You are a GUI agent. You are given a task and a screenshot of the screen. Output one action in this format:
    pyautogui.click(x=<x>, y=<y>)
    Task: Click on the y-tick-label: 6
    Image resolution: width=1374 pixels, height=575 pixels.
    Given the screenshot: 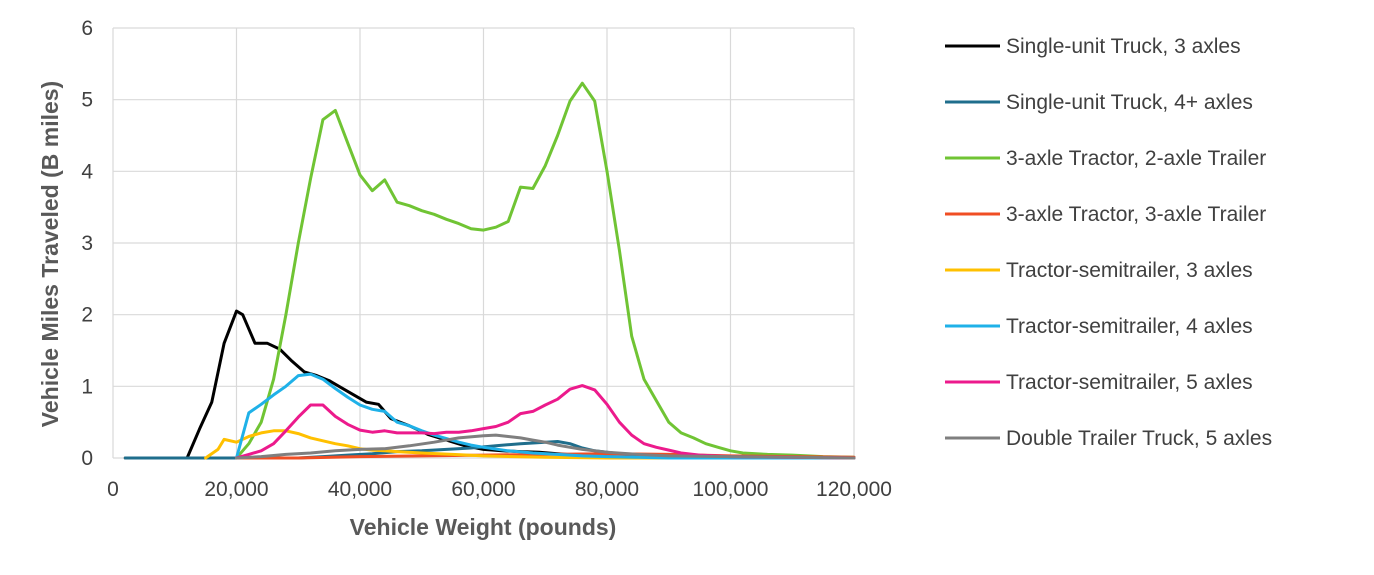 What is the action you would take?
    pyautogui.click(x=87, y=28)
    